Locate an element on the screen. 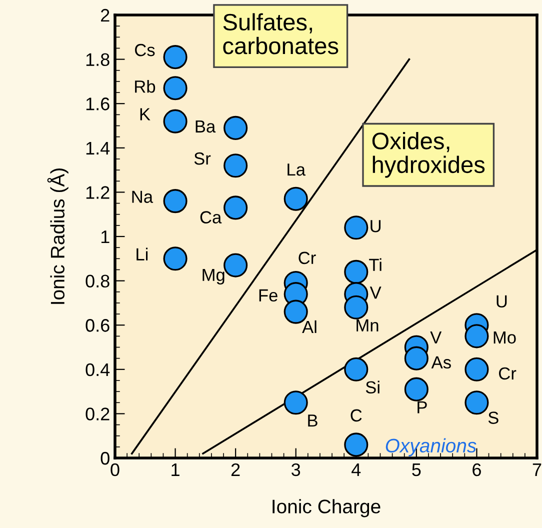 This screenshot has height=528, width=542. annotation: Fe is located at coordinates (268, 295).